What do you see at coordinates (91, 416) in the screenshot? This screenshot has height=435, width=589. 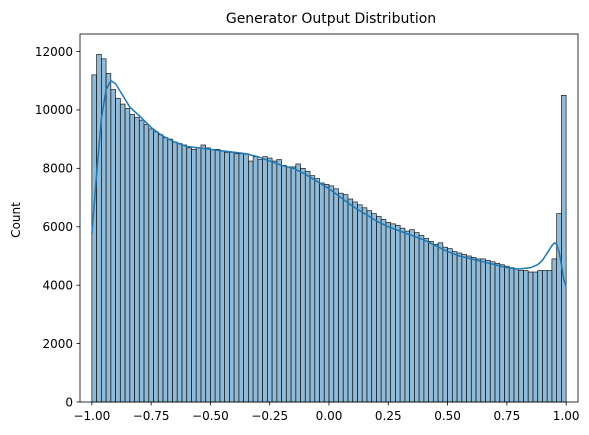 I see `x-tick-label: −1.00` at bounding box center [91, 416].